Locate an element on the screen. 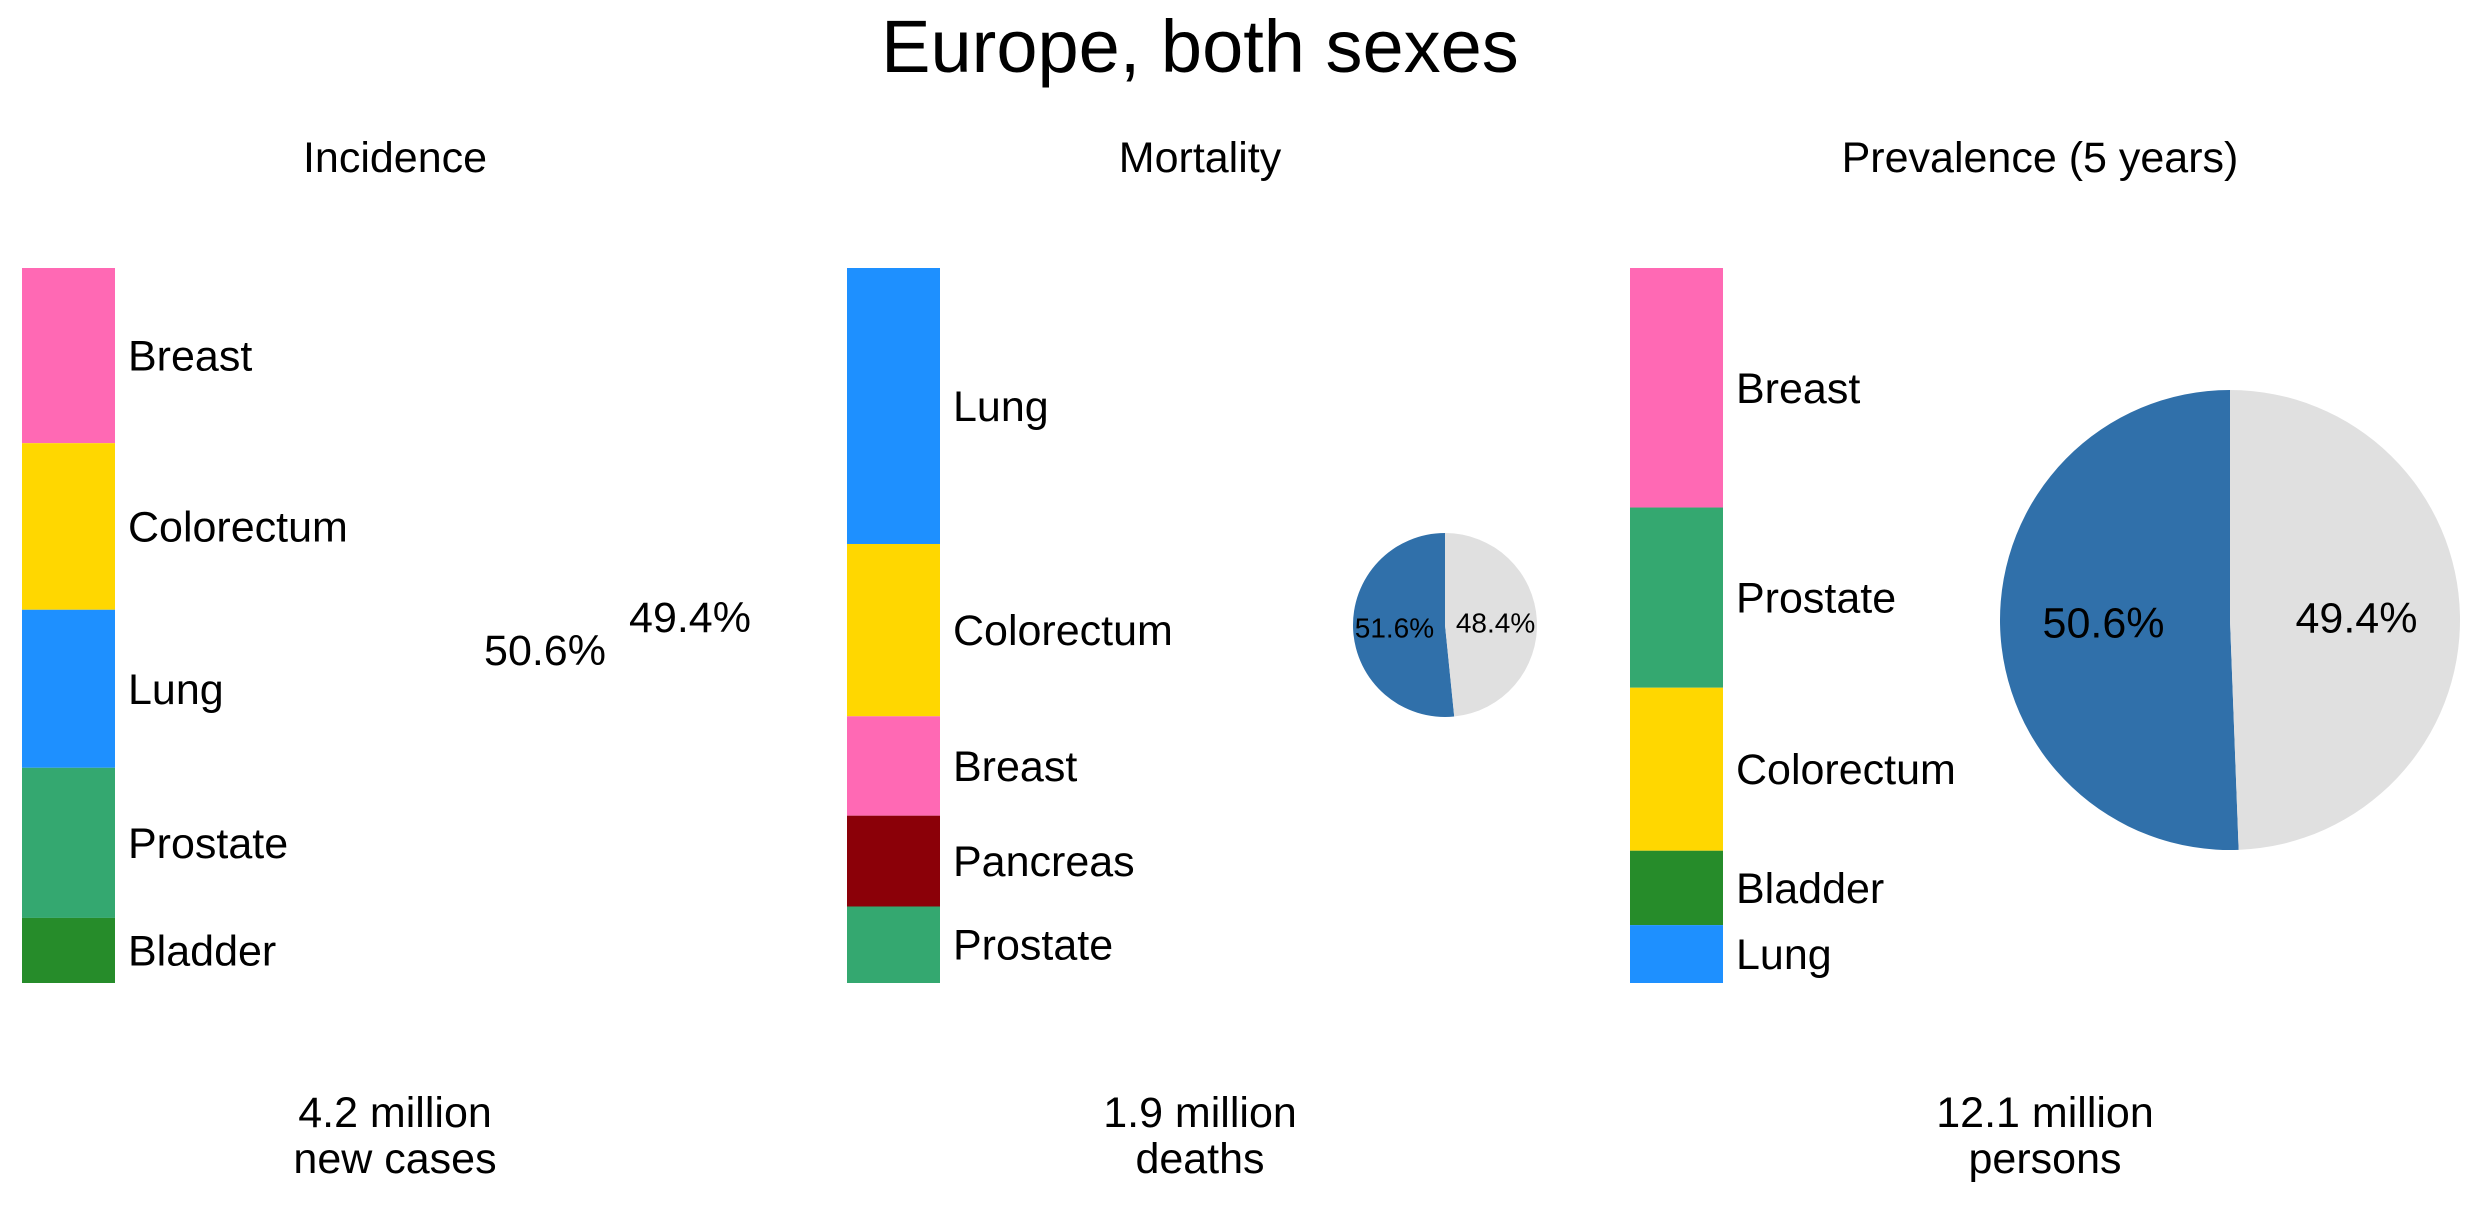  panel-subtitle: Incidence is located at coordinates (395, 158).